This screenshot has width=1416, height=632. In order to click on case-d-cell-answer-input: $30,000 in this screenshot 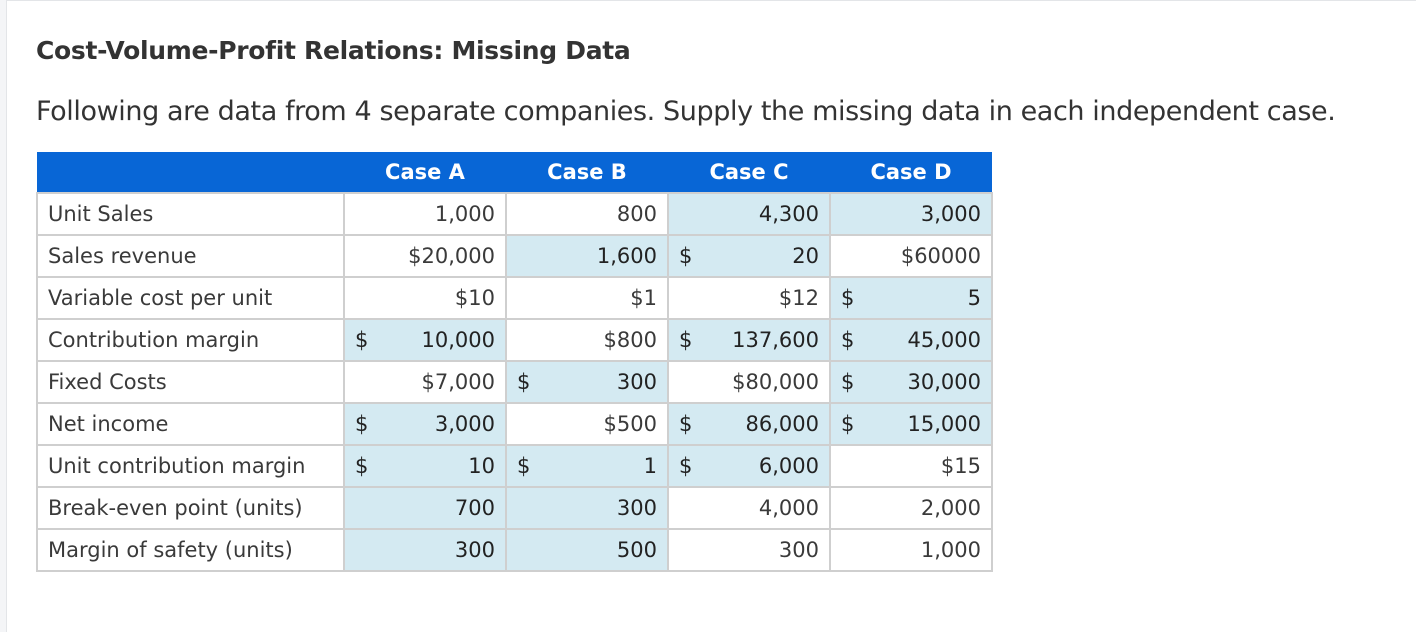, I will do `click(911, 382)`.